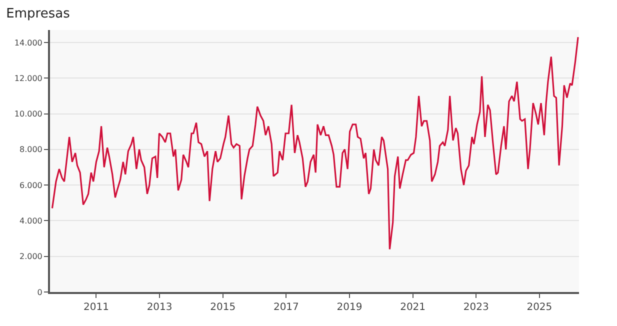 The height and width of the screenshot is (326, 617). I want to click on chart-title: Empresas, so click(38, 14).